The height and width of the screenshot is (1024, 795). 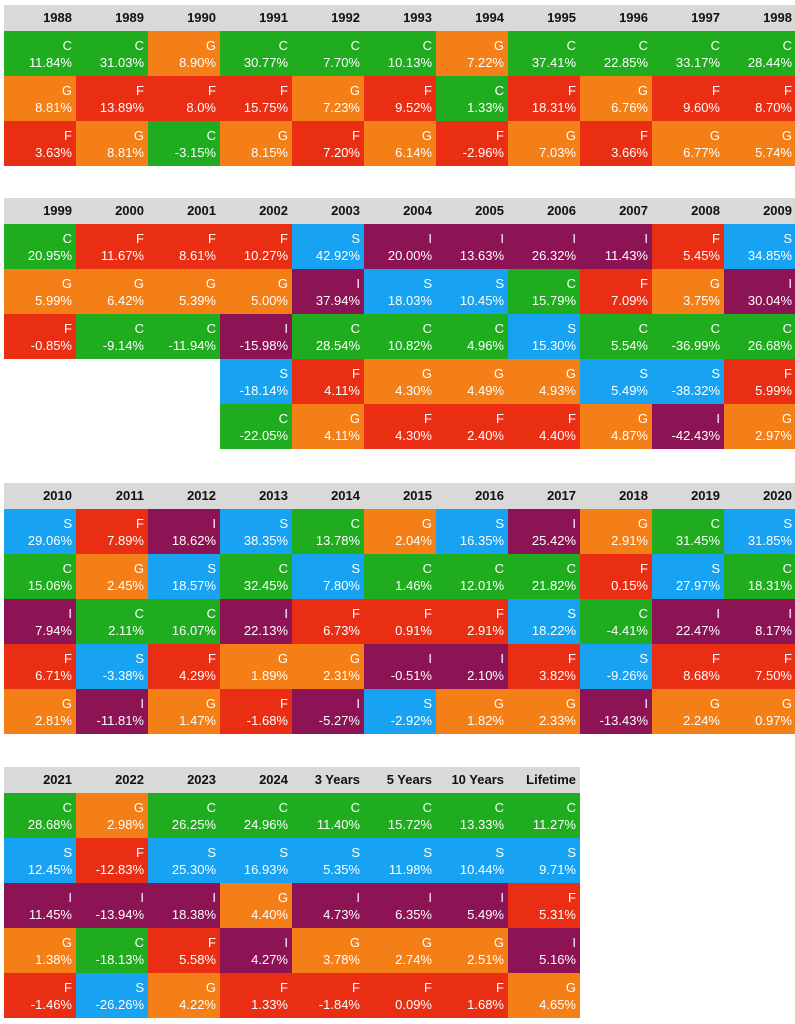 I want to click on fund-cell: S 7.80%, so click(x=328, y=576).